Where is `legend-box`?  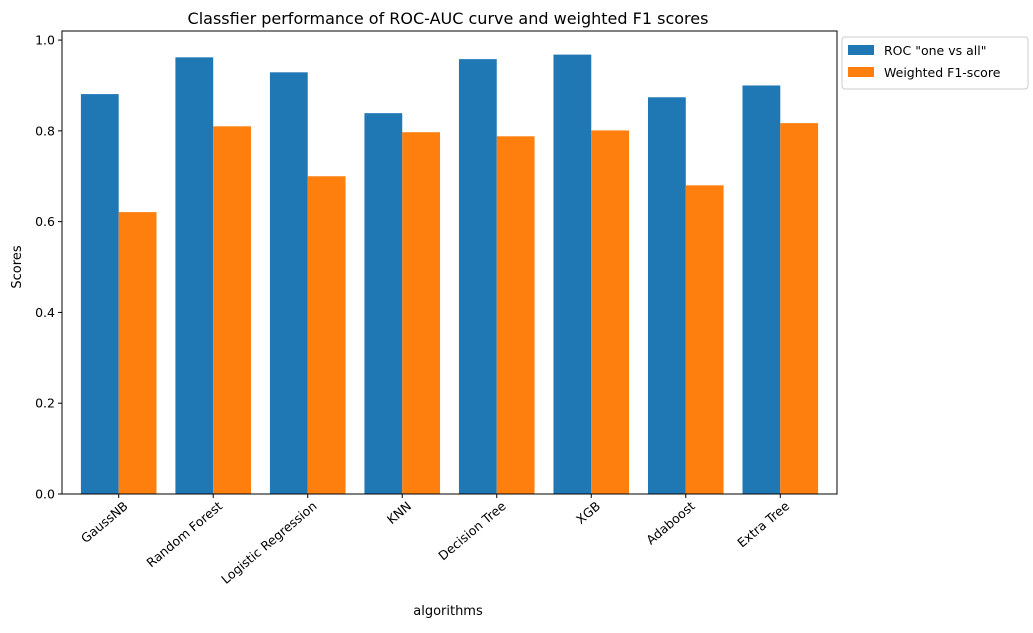 legend-box is located at coordinates (935, 63).